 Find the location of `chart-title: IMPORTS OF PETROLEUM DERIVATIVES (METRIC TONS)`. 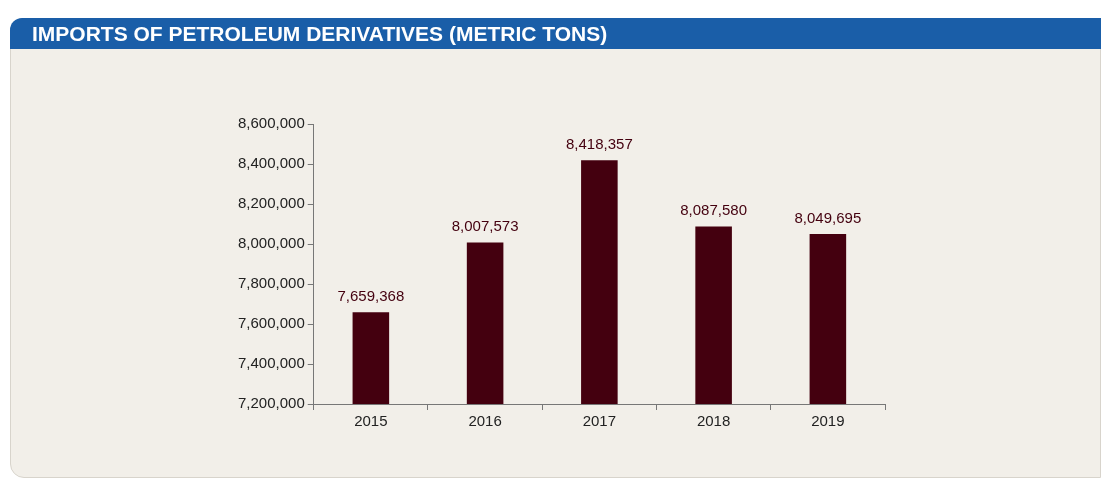

chart-title: IMPORTS OF PETROLEUM DERIVATIVES (METRIC TONS) is located at coordinates (555, 33).